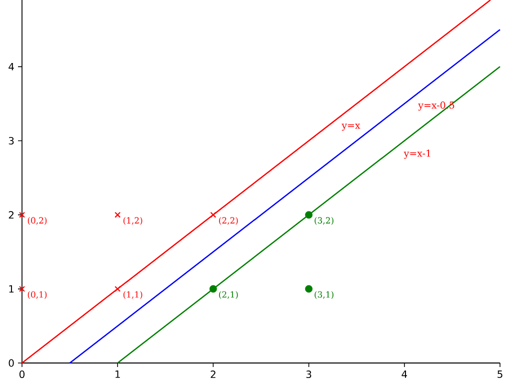 The height and width of the screenshot is (389, 516). Describe the element at coordinates (405, 374) in the screenshot. I see `x-tick-label: 4` at that location.